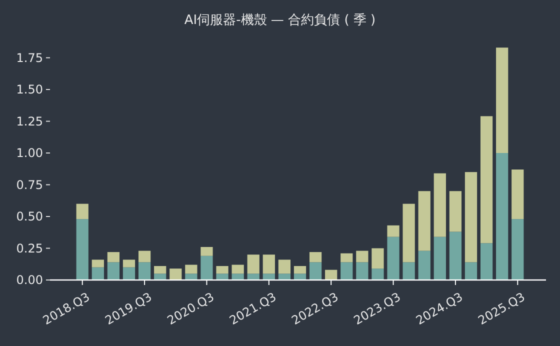  What do you see at coordinates (29, 89) in the screenshot?
I see `y-tick-label: 1.50` at bounding box center [29, 89].